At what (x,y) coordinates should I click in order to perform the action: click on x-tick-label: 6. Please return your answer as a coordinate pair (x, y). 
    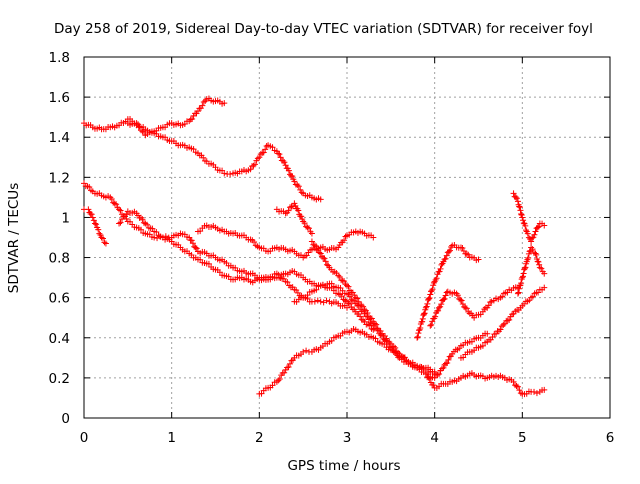
    Looking at the image, I should click on (610, 438).